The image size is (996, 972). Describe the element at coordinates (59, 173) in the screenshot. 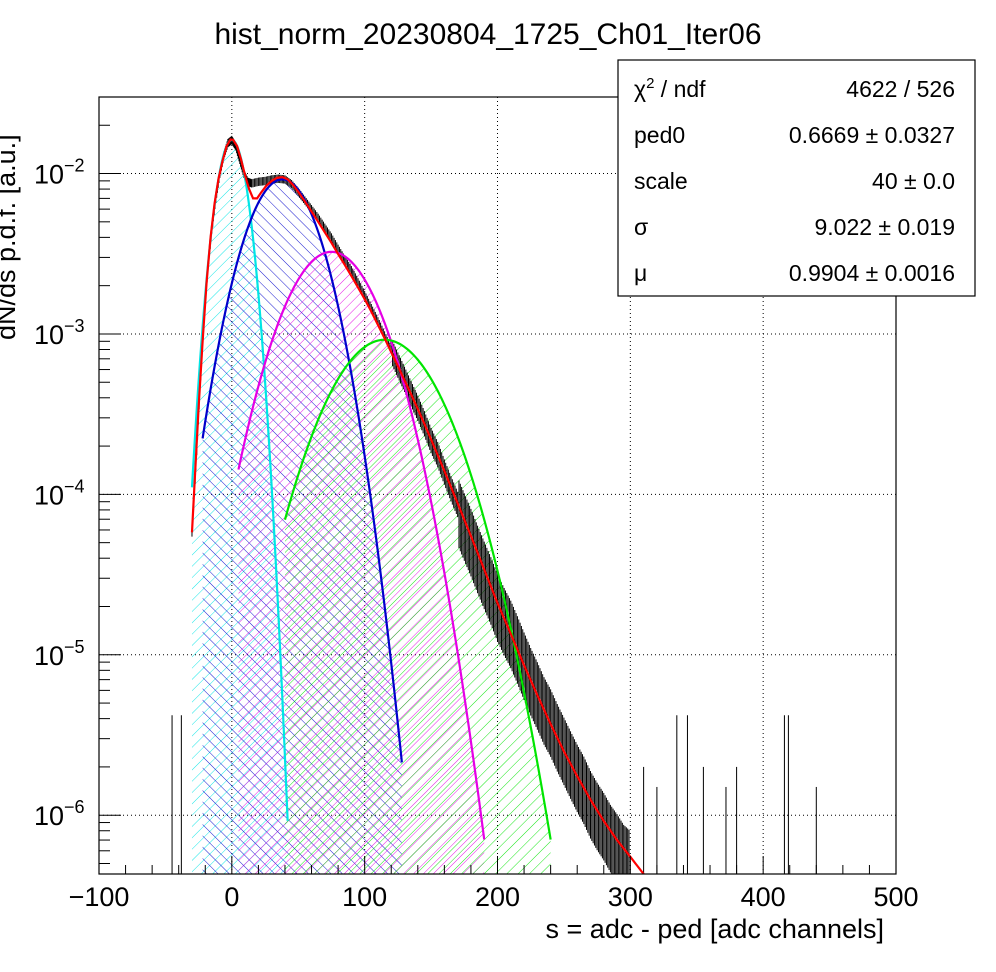

I see `y-tick-label: 10⁻²` at that location.